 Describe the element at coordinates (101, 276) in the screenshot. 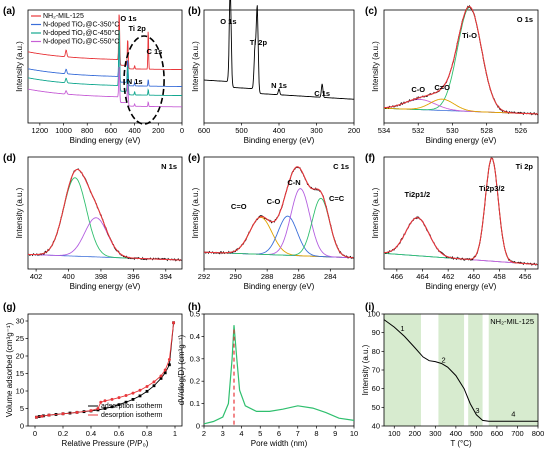

I see `x-tick-label: 398` at that location.